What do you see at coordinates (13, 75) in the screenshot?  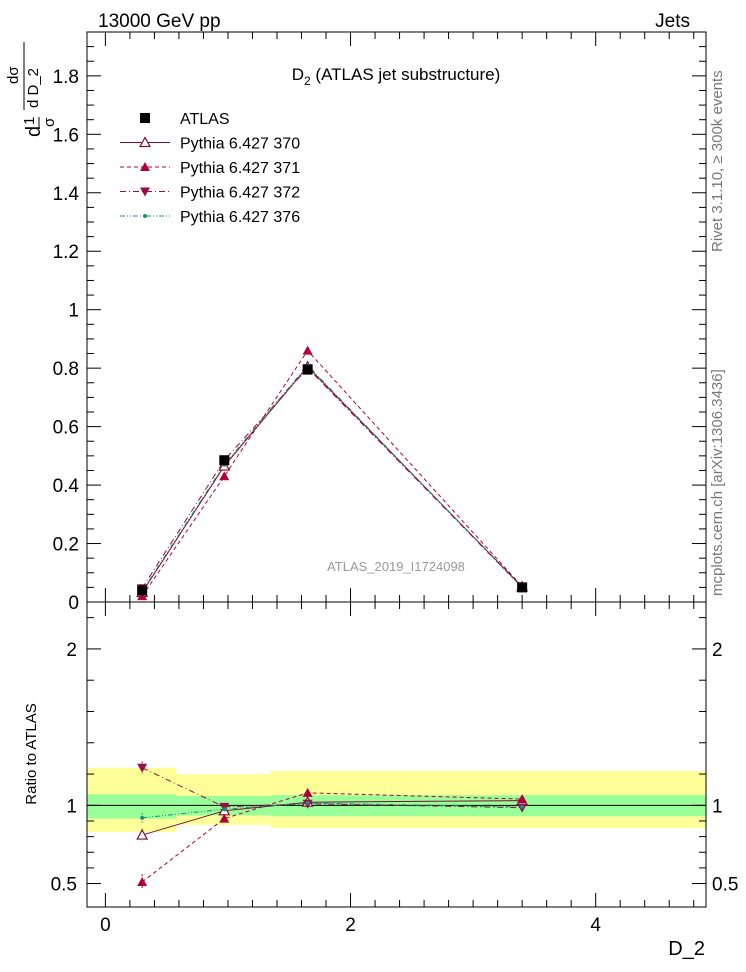 I see `ylabel-dsigma: dσ` at bounding box center [13, 75].